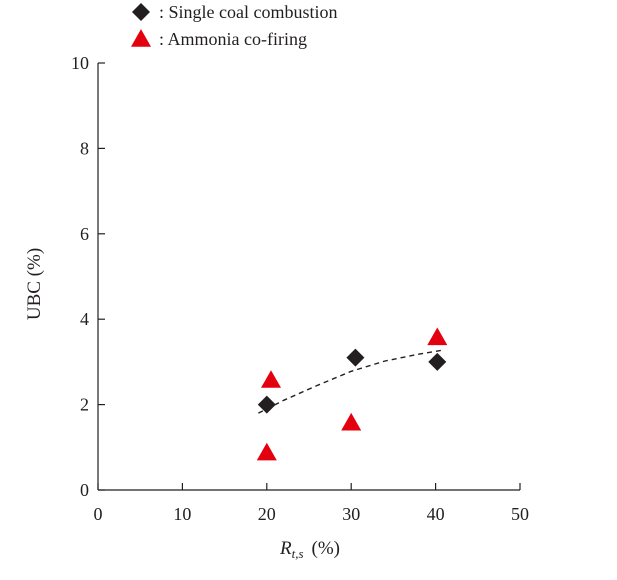 Image resolution: width=617 pixels, height=580 pixels. Describe the element at coordinates (98, 514) in the screenshot. I see `x-tick-label: 0` at that location.